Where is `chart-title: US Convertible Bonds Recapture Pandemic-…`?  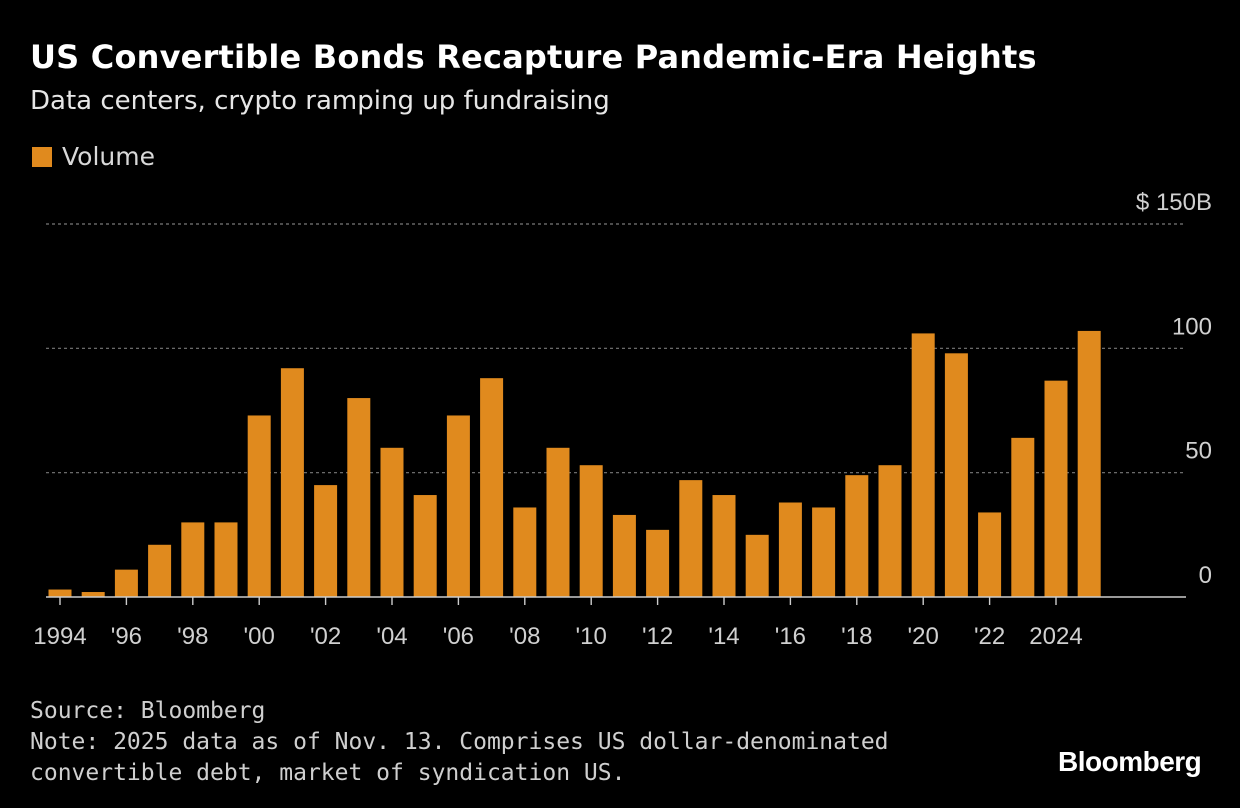
chart-title: US Convertible Bonds Recapture Pandemic-… is located at coordinates (533, 57).